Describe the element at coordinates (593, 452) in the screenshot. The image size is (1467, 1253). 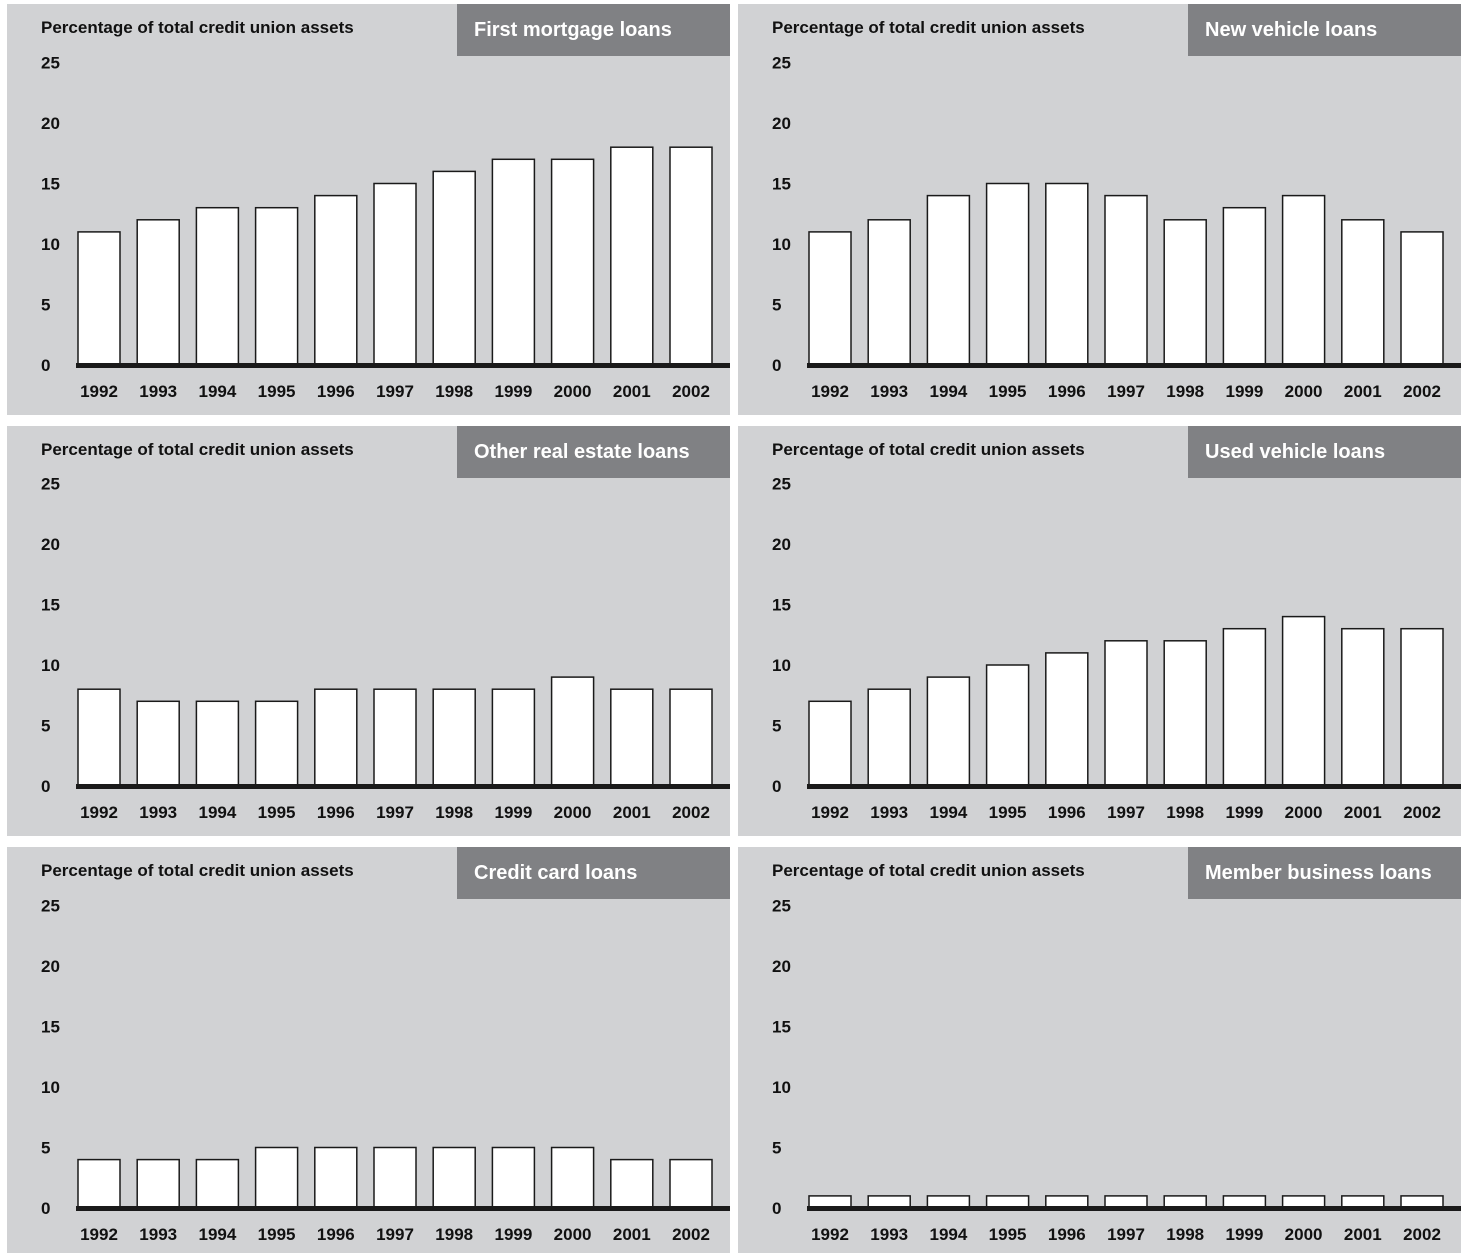
I see `chart-title: Other real estate loans` at that location.